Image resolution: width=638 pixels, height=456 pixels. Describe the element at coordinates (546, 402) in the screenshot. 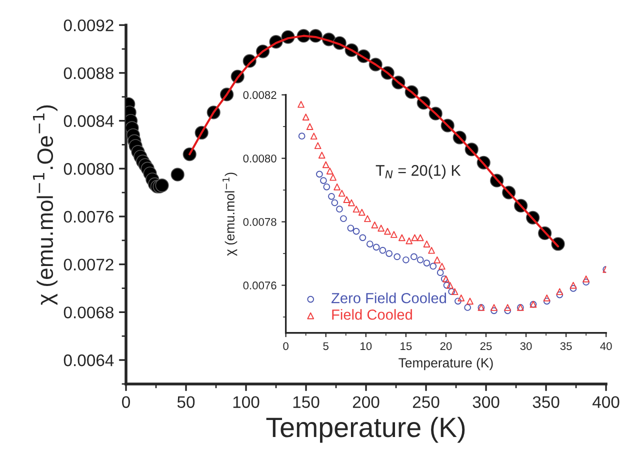

I see `x-tick-label: 350` at that location.